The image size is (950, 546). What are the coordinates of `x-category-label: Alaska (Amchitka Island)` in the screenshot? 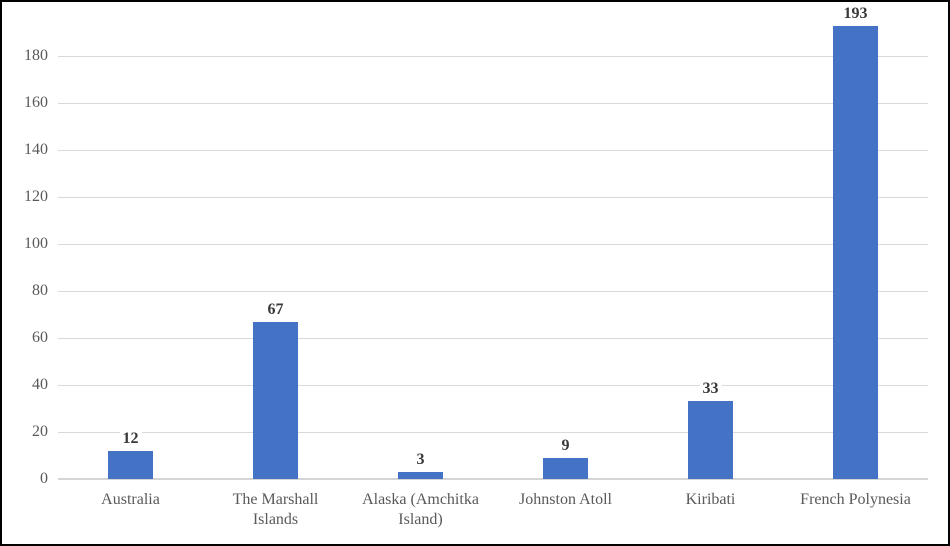 It's located at (420, 509).